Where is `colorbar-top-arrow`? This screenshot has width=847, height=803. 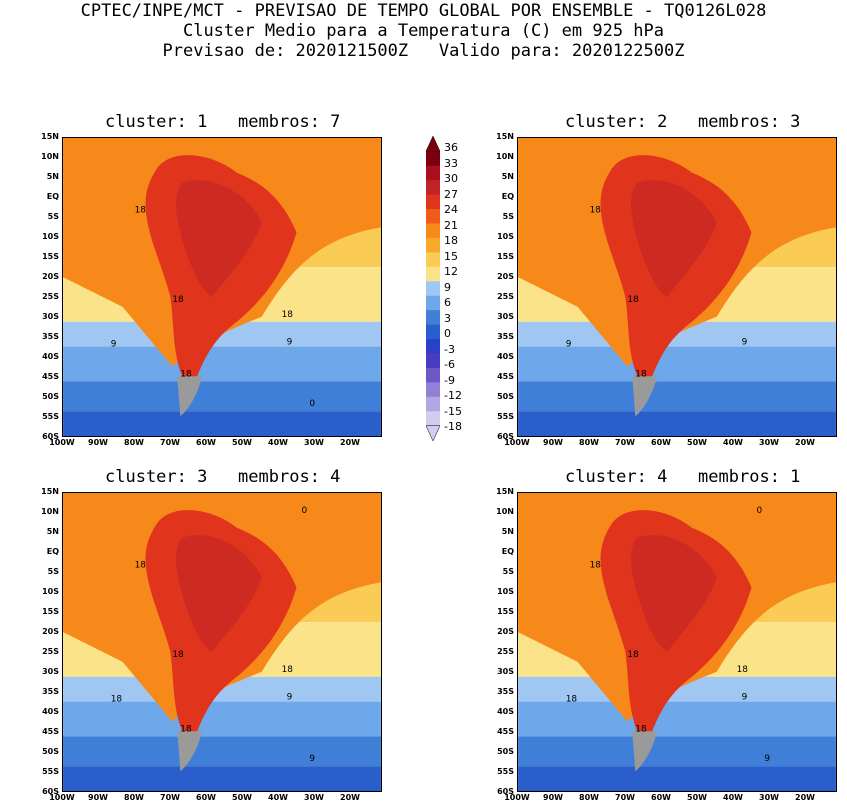 colorbar-top-arrow is located at coordinates (433, 144).